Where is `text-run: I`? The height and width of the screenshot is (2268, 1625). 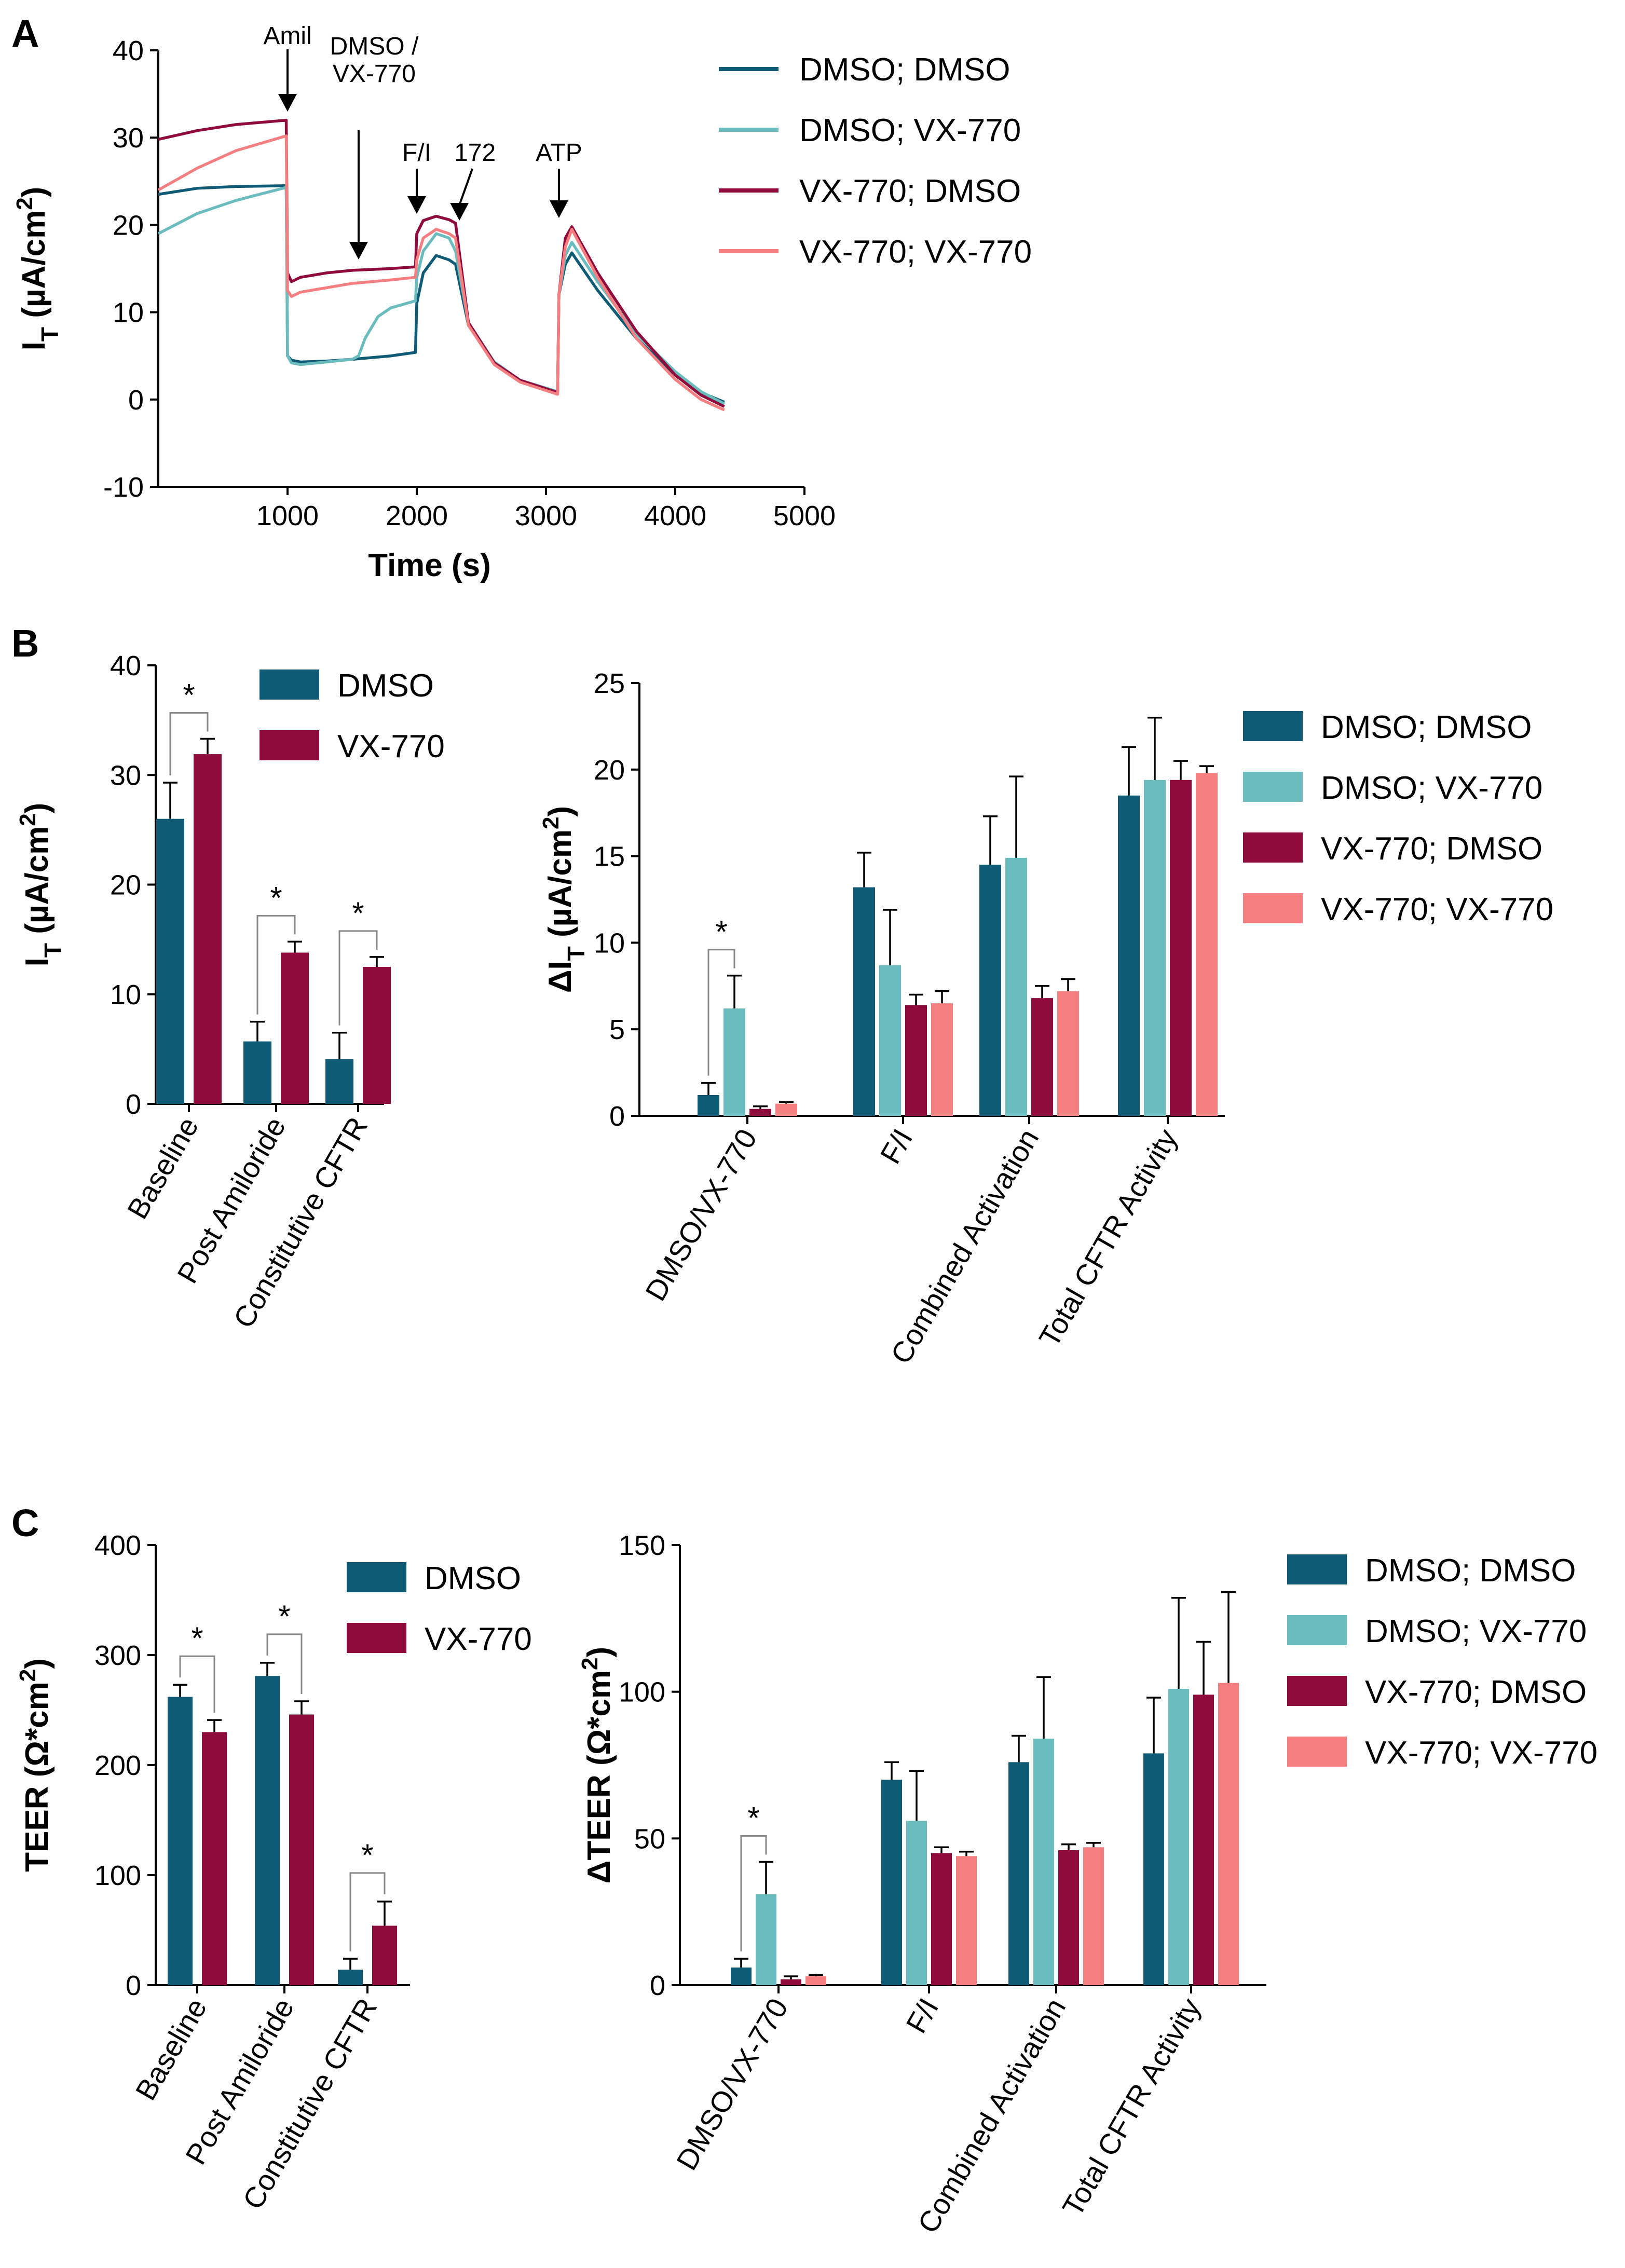 text-run: I is located at coordinates (37, 962).